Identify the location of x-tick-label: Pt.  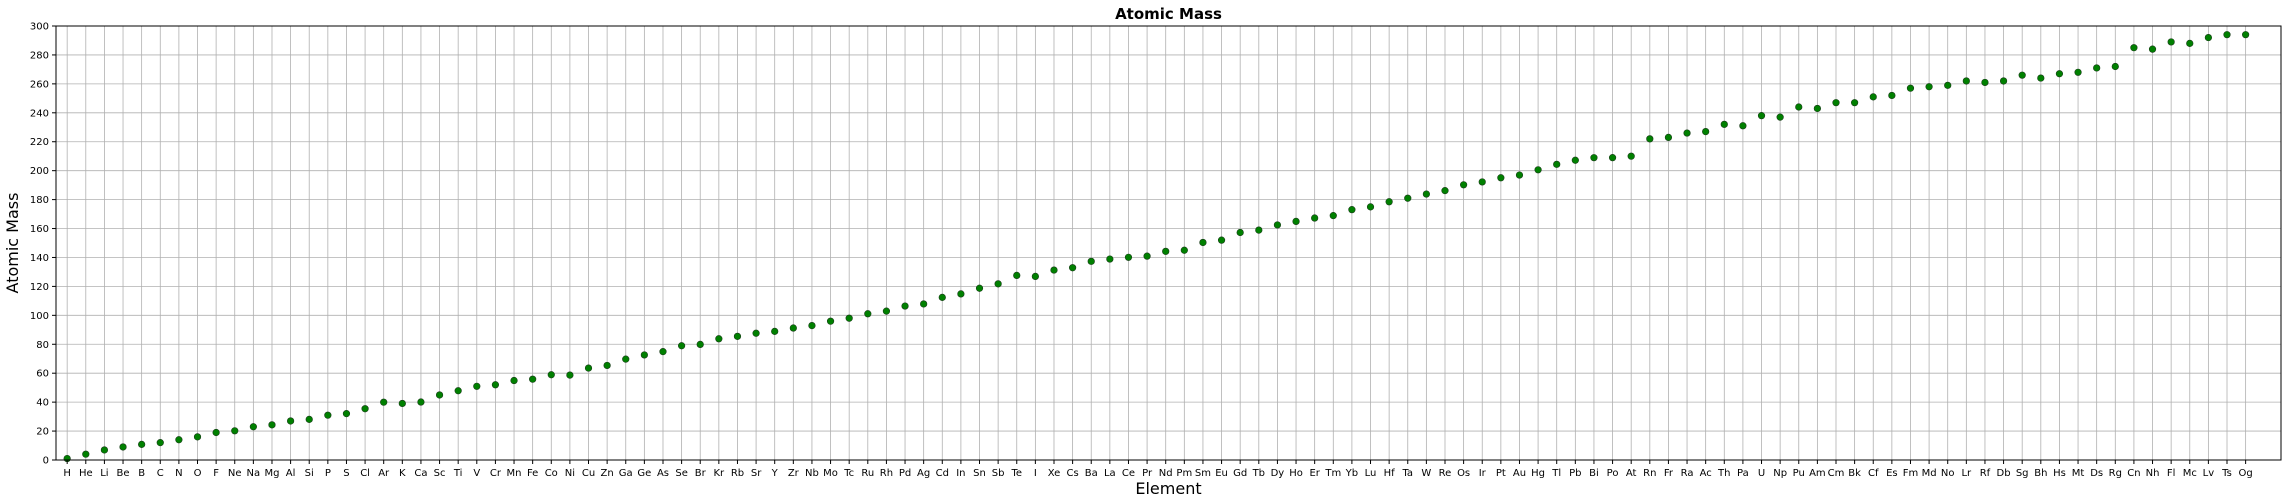
(1501, 473).